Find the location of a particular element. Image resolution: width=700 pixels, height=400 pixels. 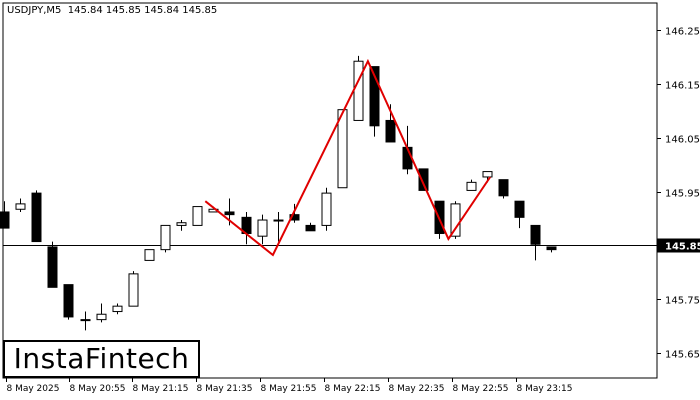

x-tick-label: 8 May 2025 is located at coordinates (33, 389).